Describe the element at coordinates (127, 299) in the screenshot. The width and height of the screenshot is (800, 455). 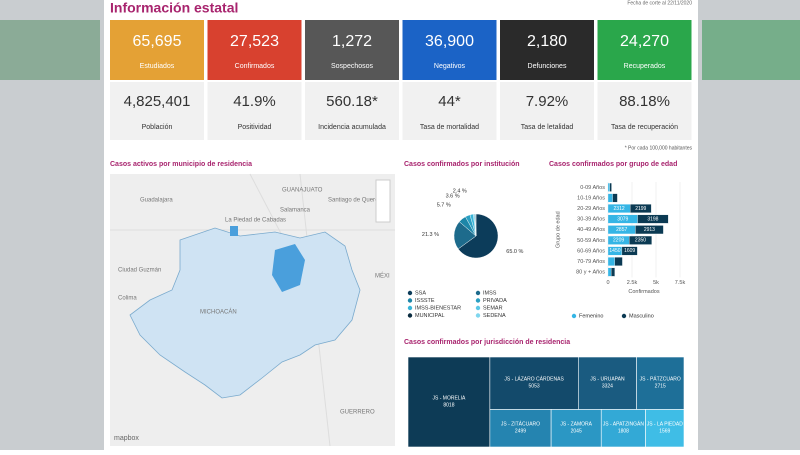
I see `map-label: Colima` at that location.